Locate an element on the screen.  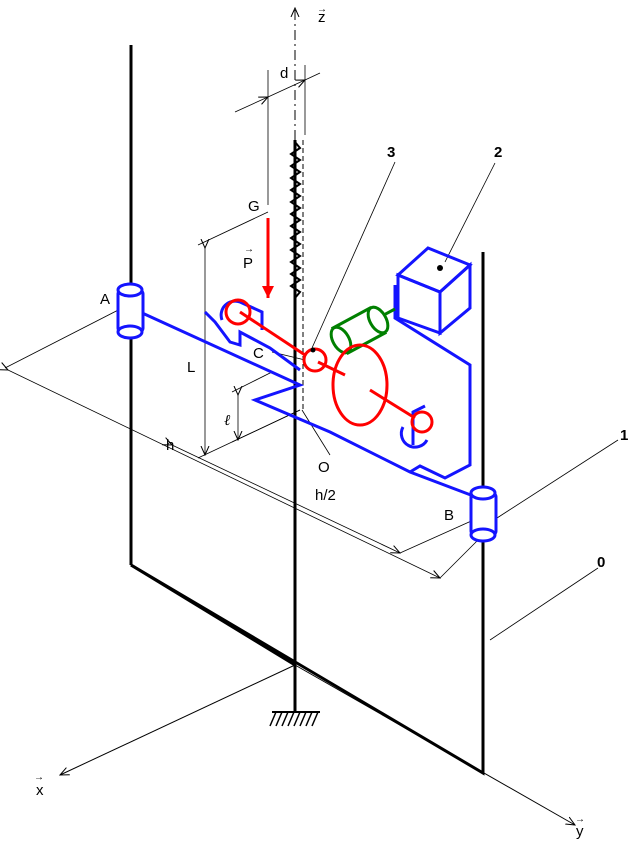
y-axis is located at coordinates (434, 744).